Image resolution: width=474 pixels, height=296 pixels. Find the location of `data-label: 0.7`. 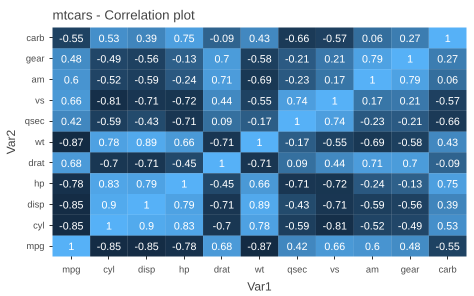

data-label: 0.7 is located at coordinates (410, 164).